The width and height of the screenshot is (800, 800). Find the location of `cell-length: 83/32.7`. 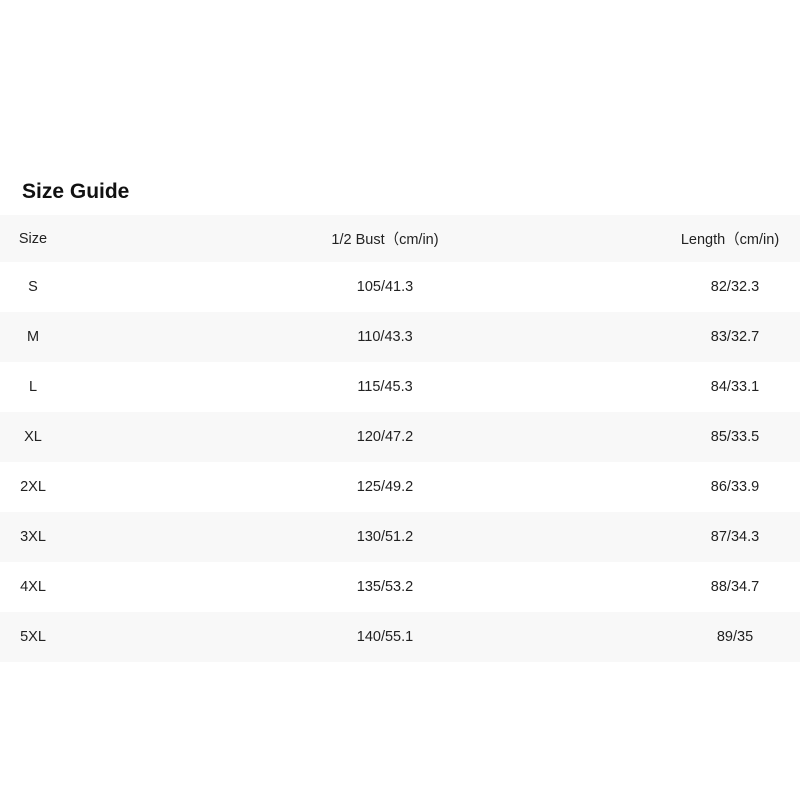

cell-length: 83/32.7 is located at coordinates (735, 337).